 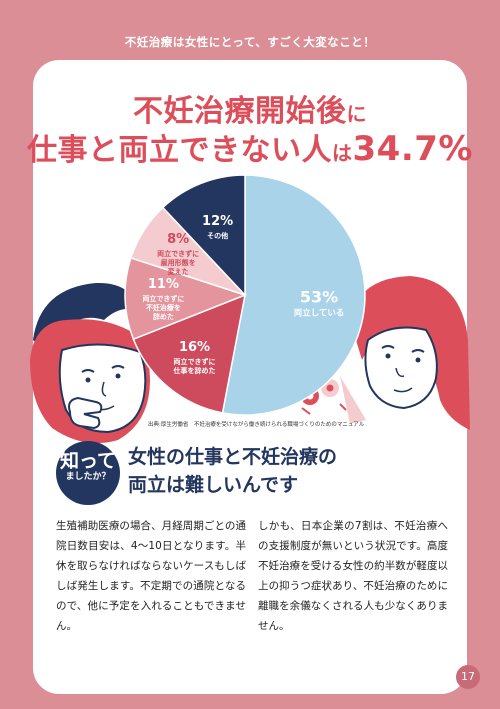 I want to click on headline-line2: 仕事と両立できない人は34.7%, so click(x=250, y=147).